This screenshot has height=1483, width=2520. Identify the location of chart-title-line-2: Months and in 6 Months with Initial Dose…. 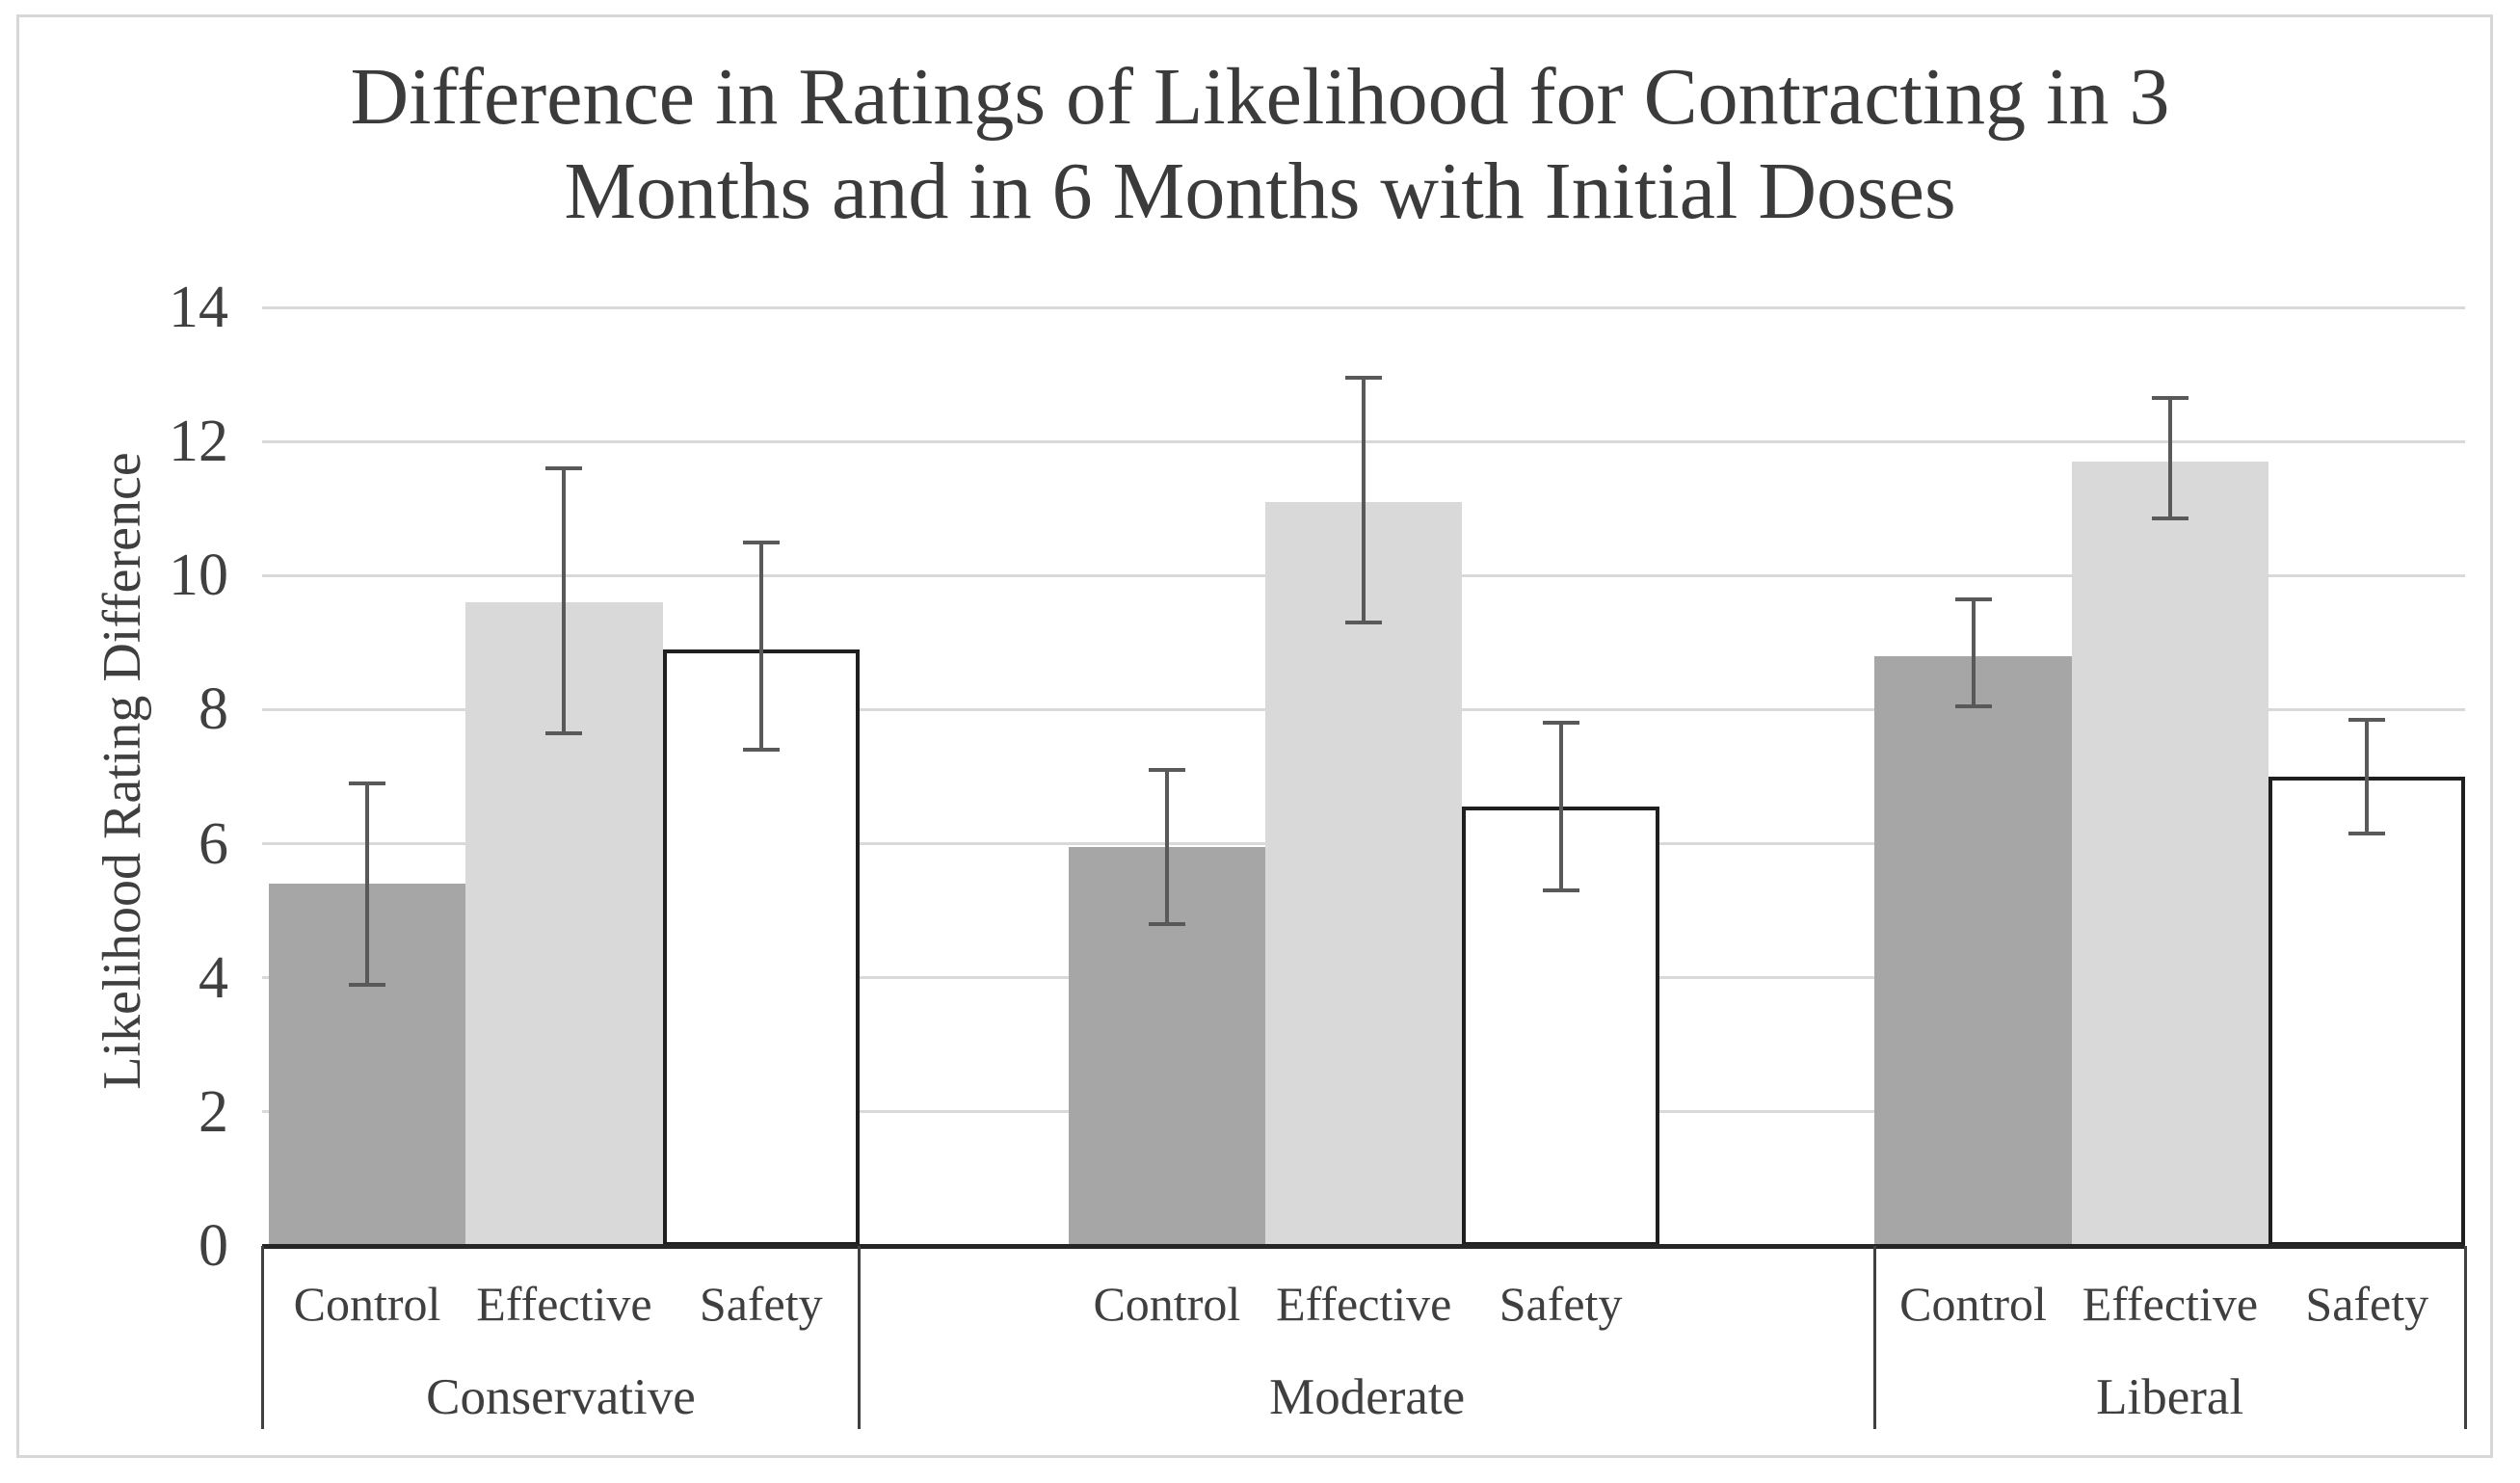
(1260, 191).